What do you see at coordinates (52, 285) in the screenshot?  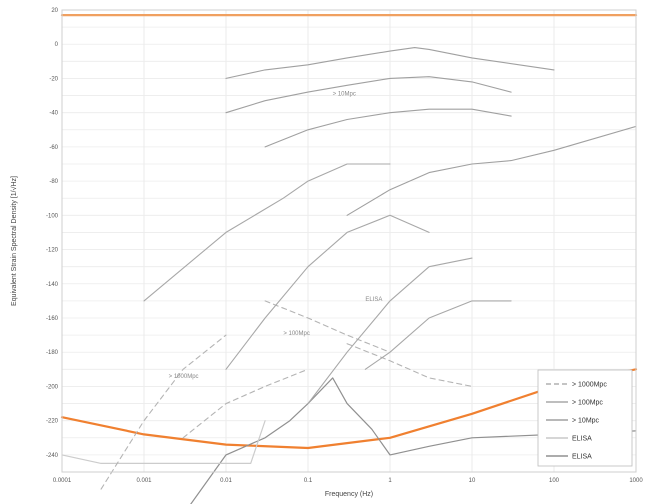 I see `y-tick-label: -140` at bounding box center [52, 285].